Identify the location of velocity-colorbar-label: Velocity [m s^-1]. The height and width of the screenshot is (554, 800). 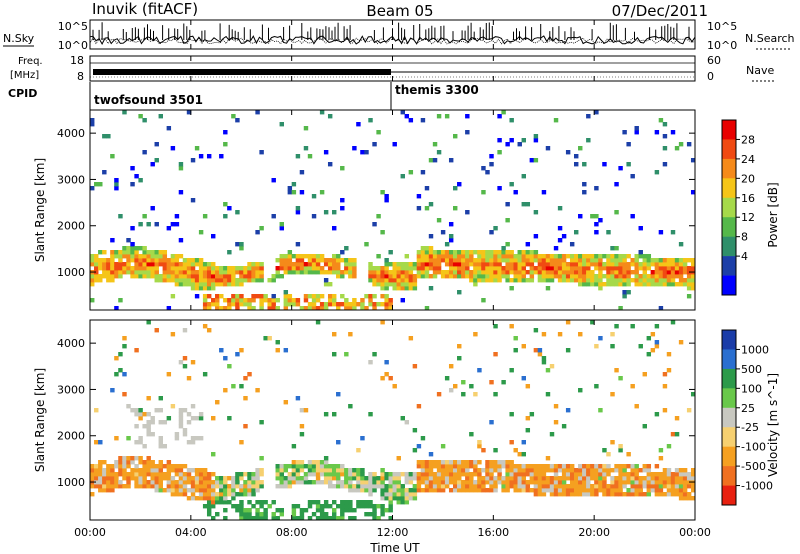
(773, 425).